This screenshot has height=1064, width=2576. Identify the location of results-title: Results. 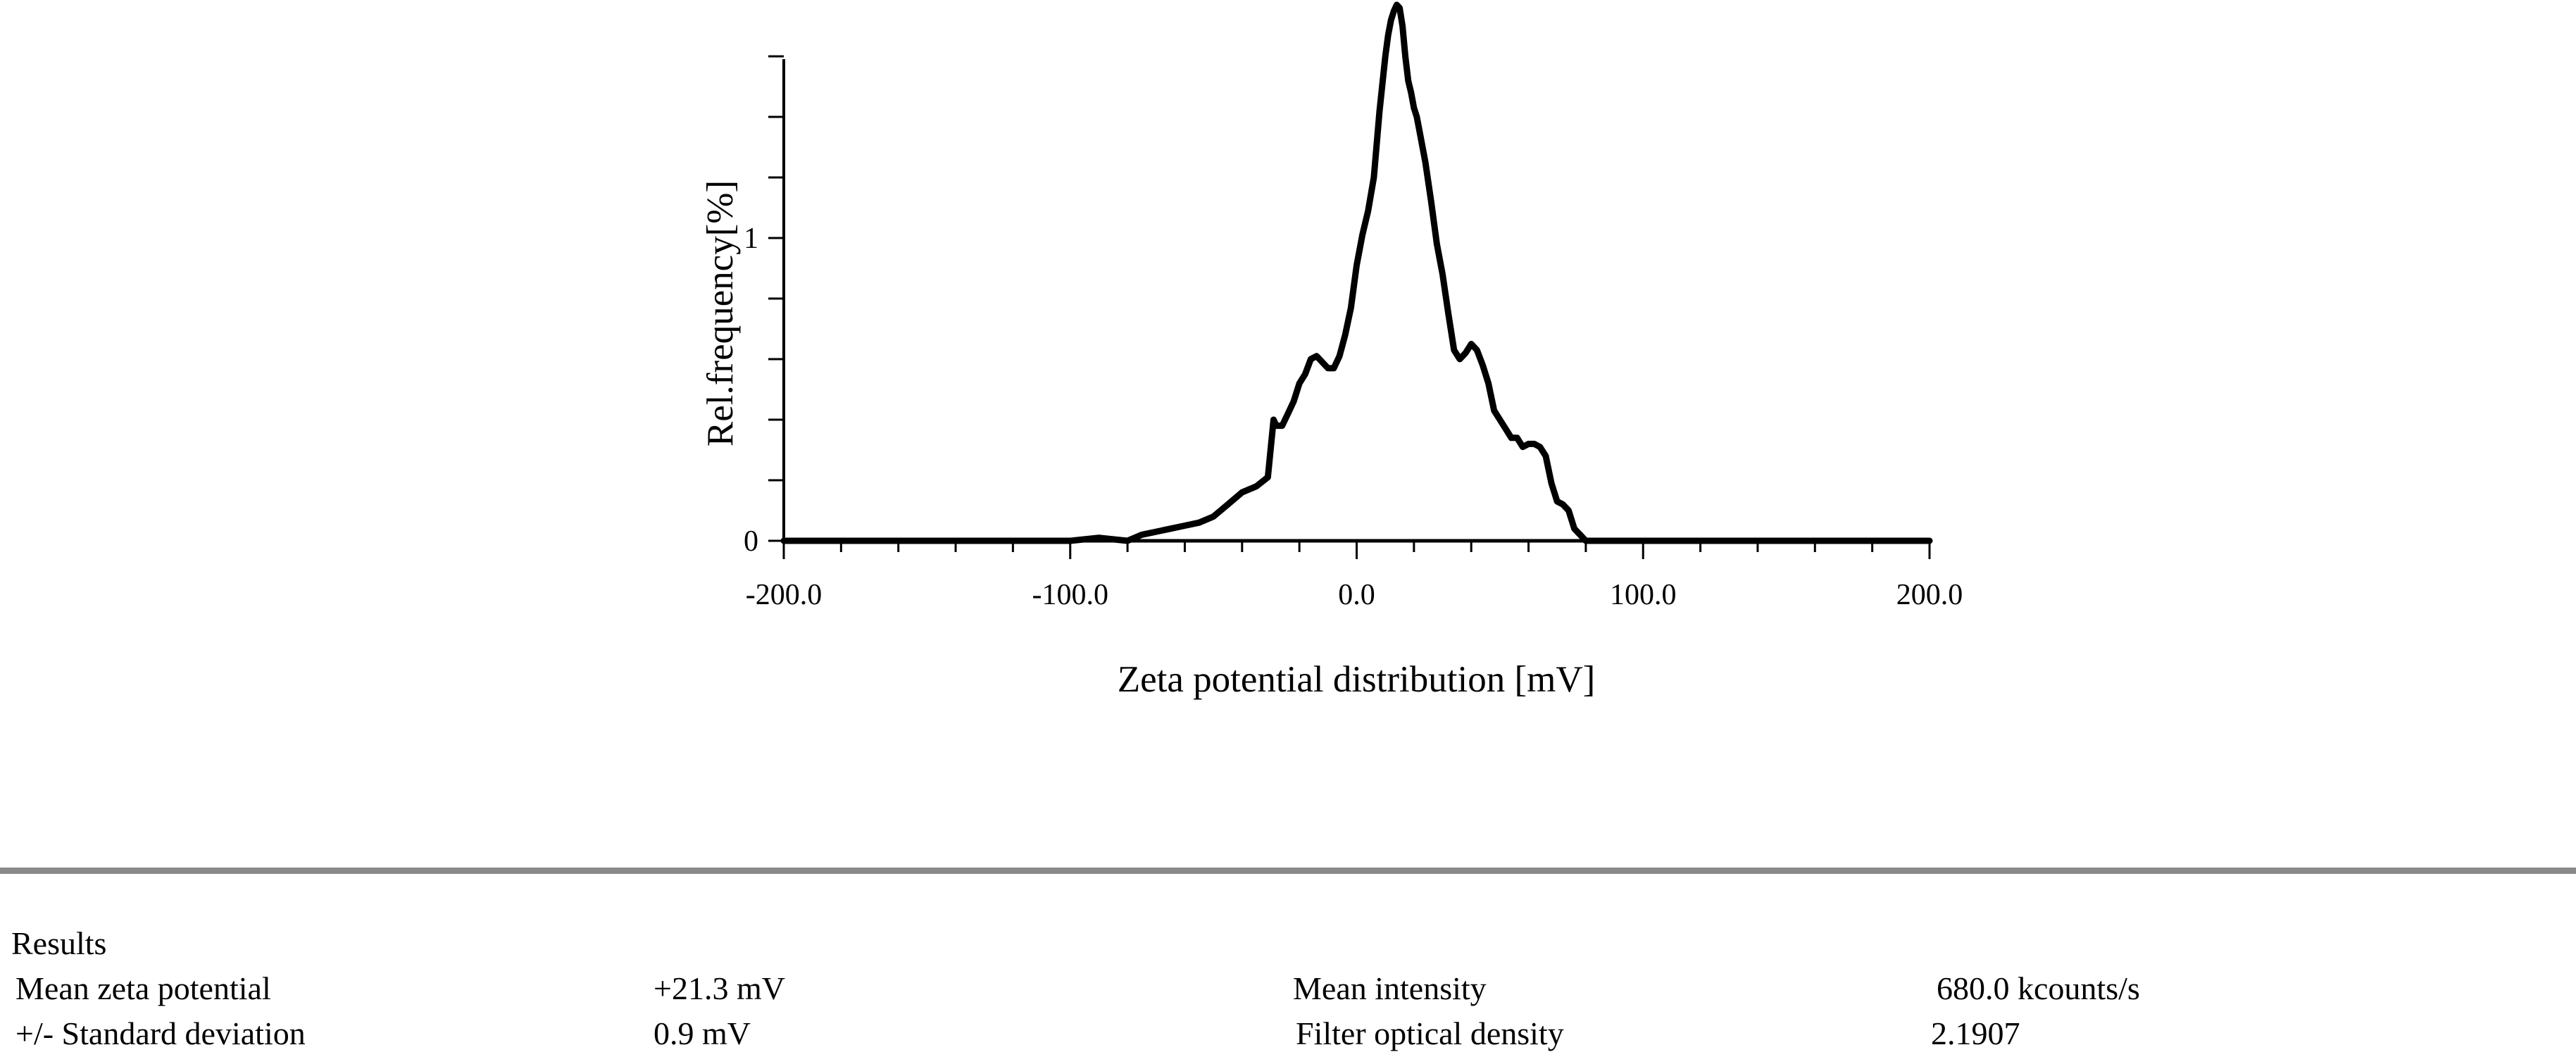
(59, 943).